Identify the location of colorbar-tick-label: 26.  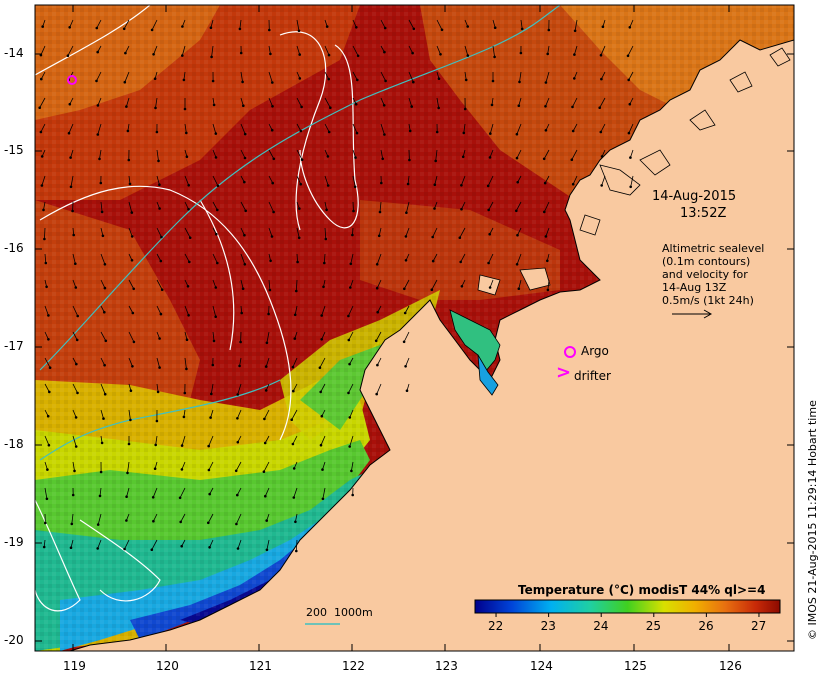
(706, 626).